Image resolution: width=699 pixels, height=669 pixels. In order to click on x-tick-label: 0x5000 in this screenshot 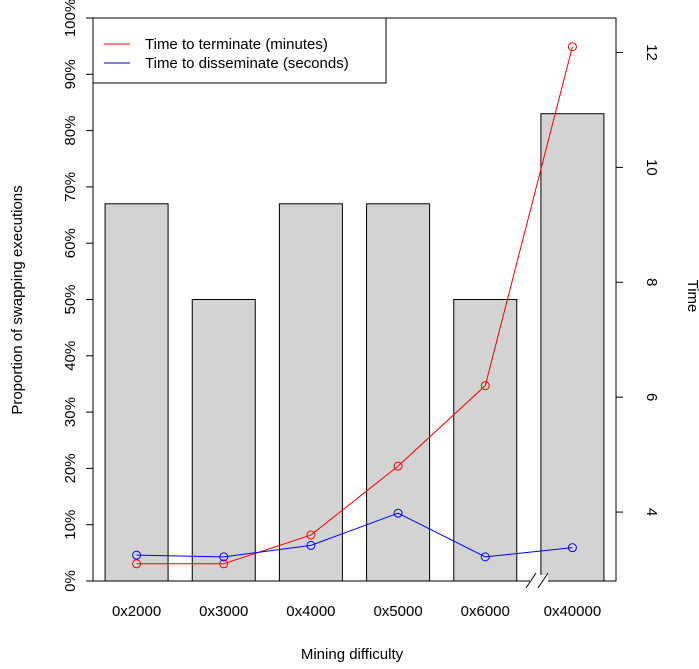, I will do `click(397, 611)`.